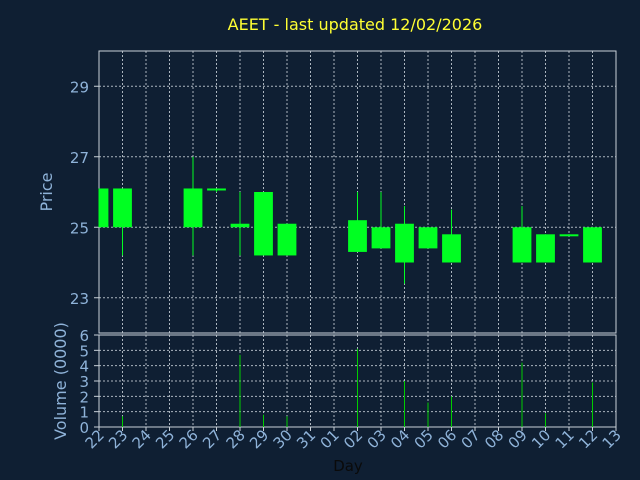 This screenshot has height=480, width=640. I want to click on price-tick-label: 27, so click(79, 158).